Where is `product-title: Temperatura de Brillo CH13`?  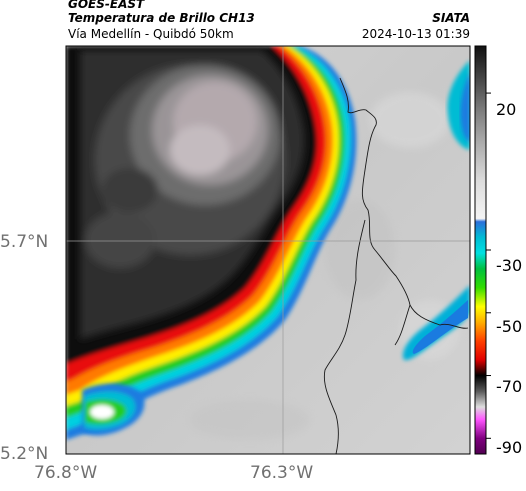 product-title: Temperatura de Brillo CH13 is located at coordinates (161, 18).